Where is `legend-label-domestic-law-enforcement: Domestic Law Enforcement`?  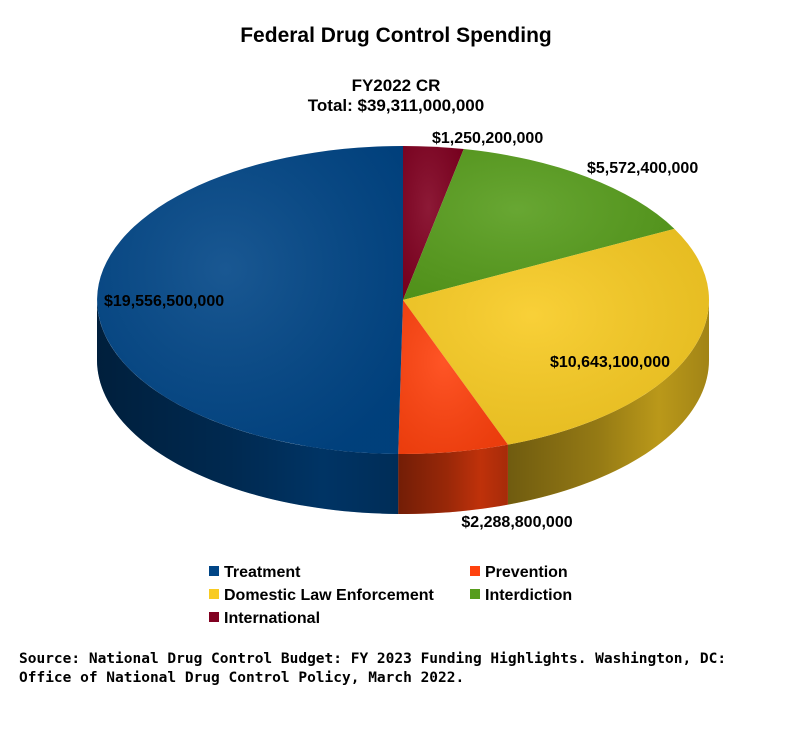
legend-label-domestic-law-enforcement: Domestic Law Enforcement is located at coordinates (329, 595).